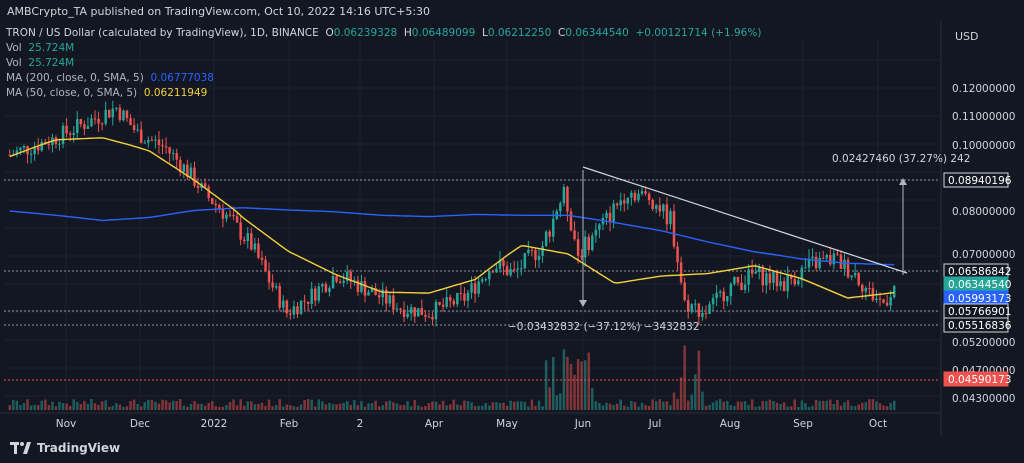  Describe the element at coordinates (14, 63) in the screenshot. I see `vol-label: Vol` at that location.